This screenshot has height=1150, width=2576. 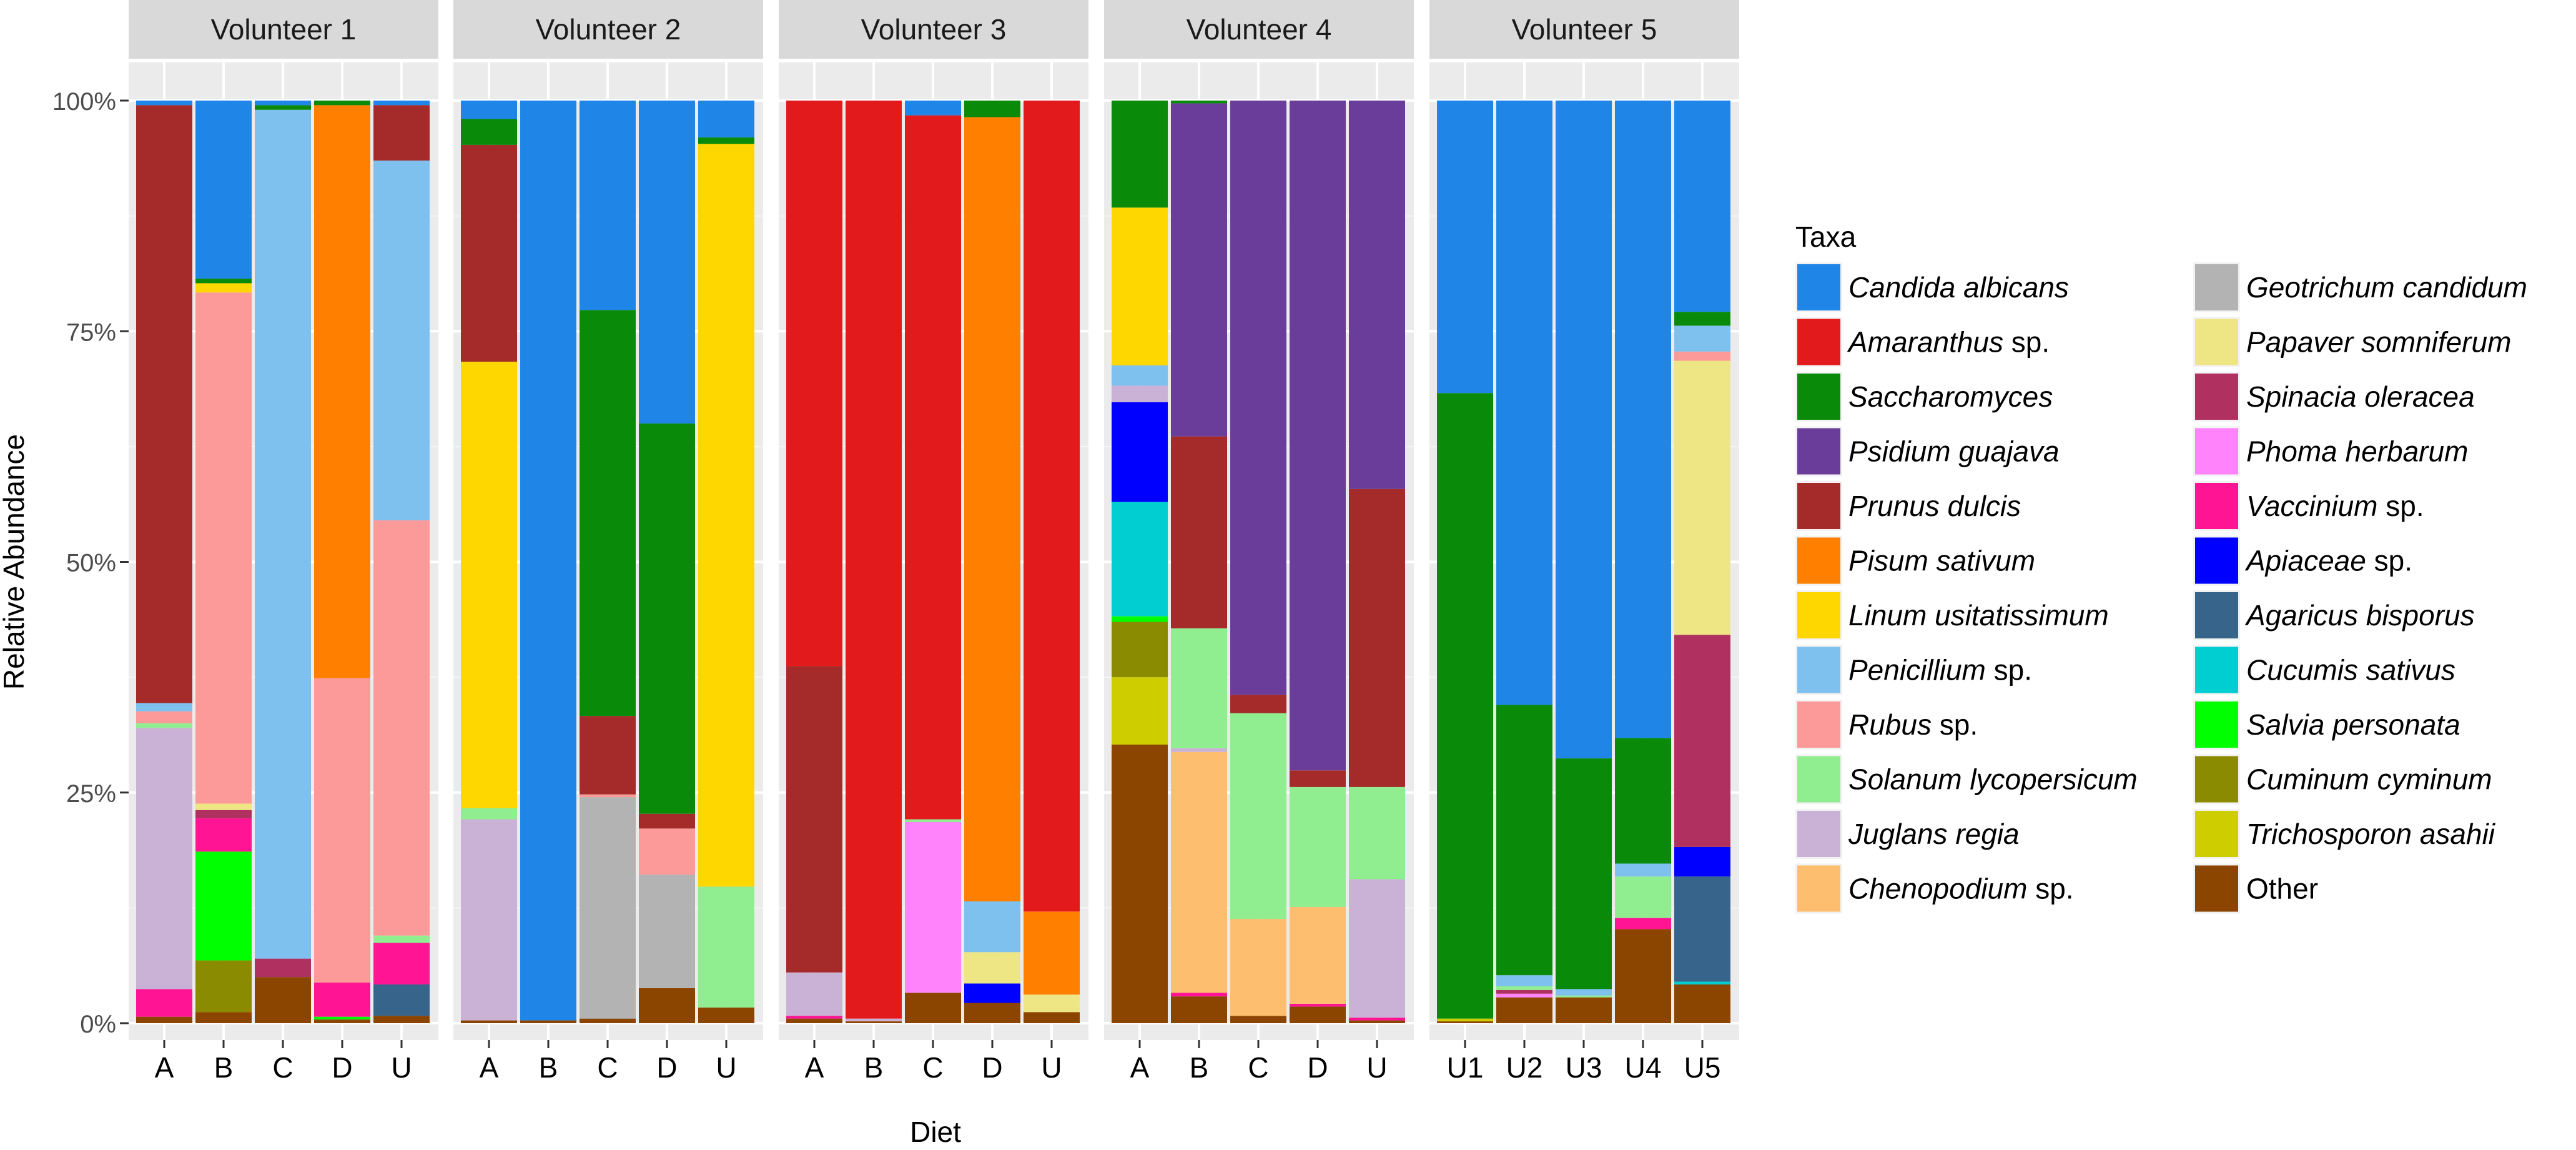 I want to click on legend-item: Solanum lycopersicum, so click(x=1967, y=779).